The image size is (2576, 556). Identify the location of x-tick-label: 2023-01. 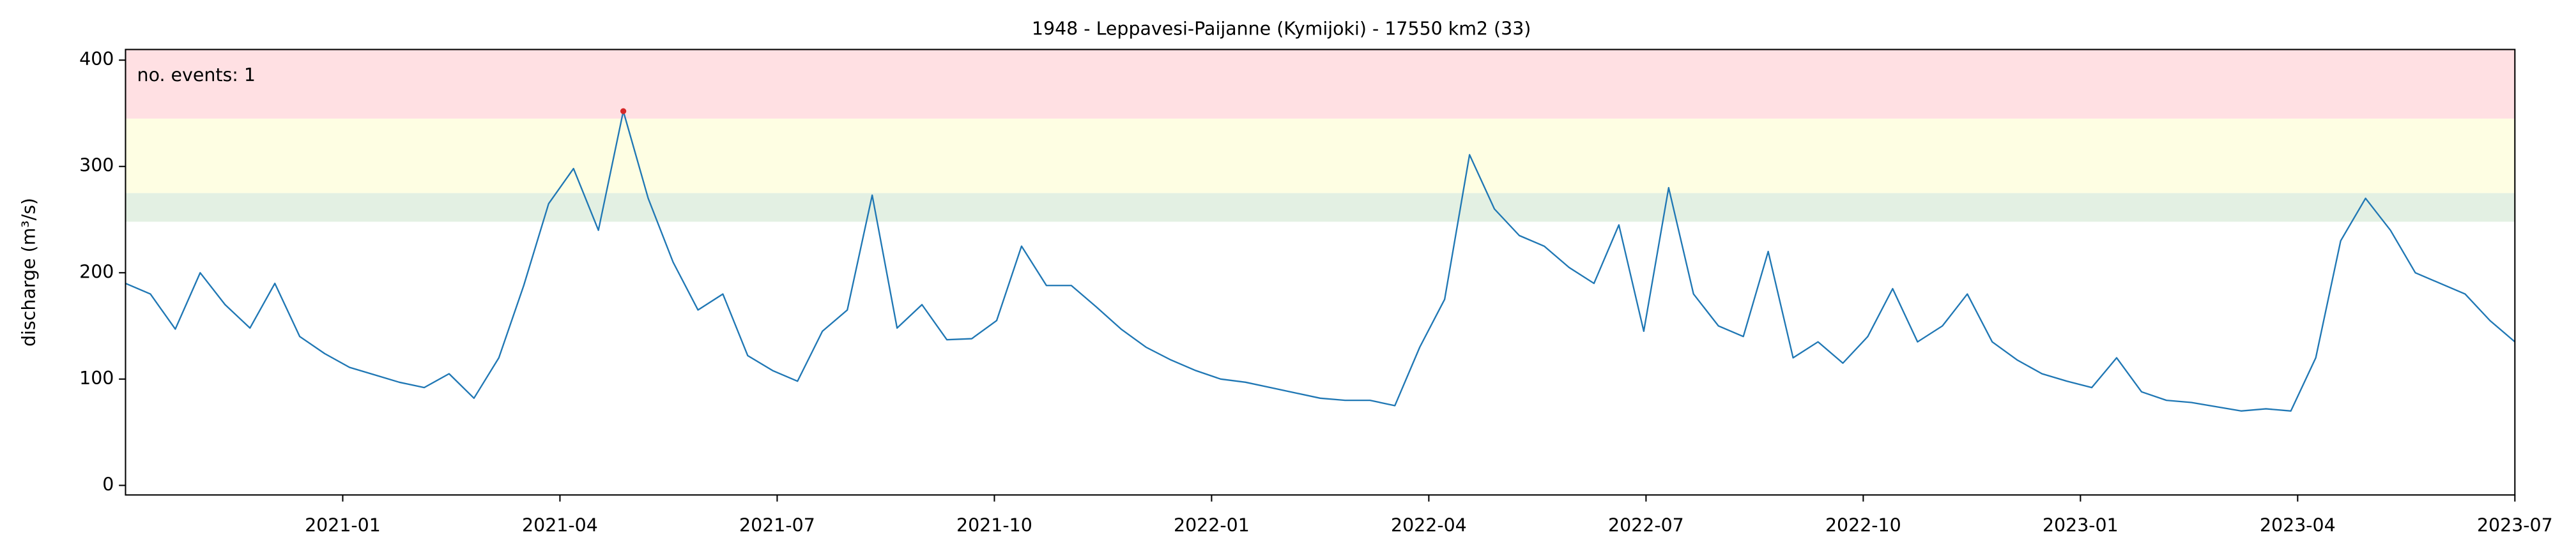
(2081, 525).